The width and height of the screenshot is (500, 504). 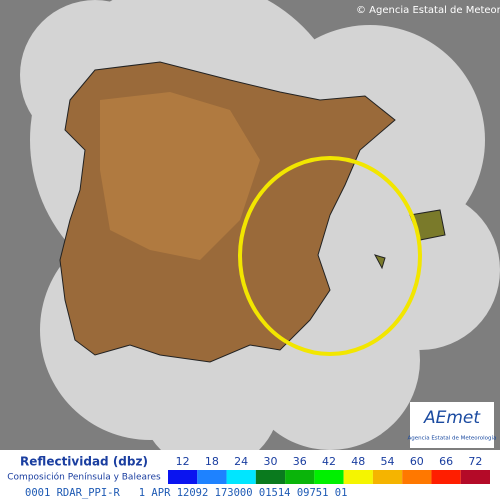 What do you see at coordinates (446, 461) in the screenshot?
I see `legend-tick: 66` at bounding box center [446, 461].